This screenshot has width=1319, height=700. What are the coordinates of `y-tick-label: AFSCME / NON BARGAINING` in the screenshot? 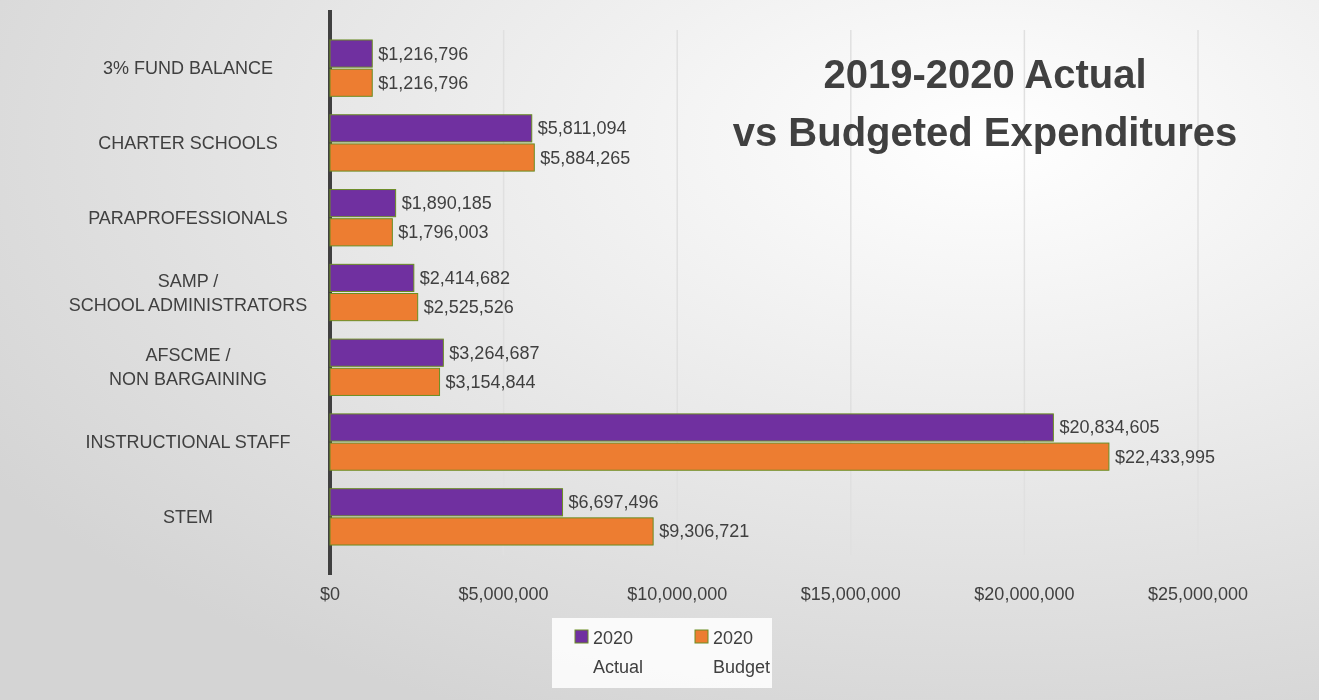 It's located at (188, 367).